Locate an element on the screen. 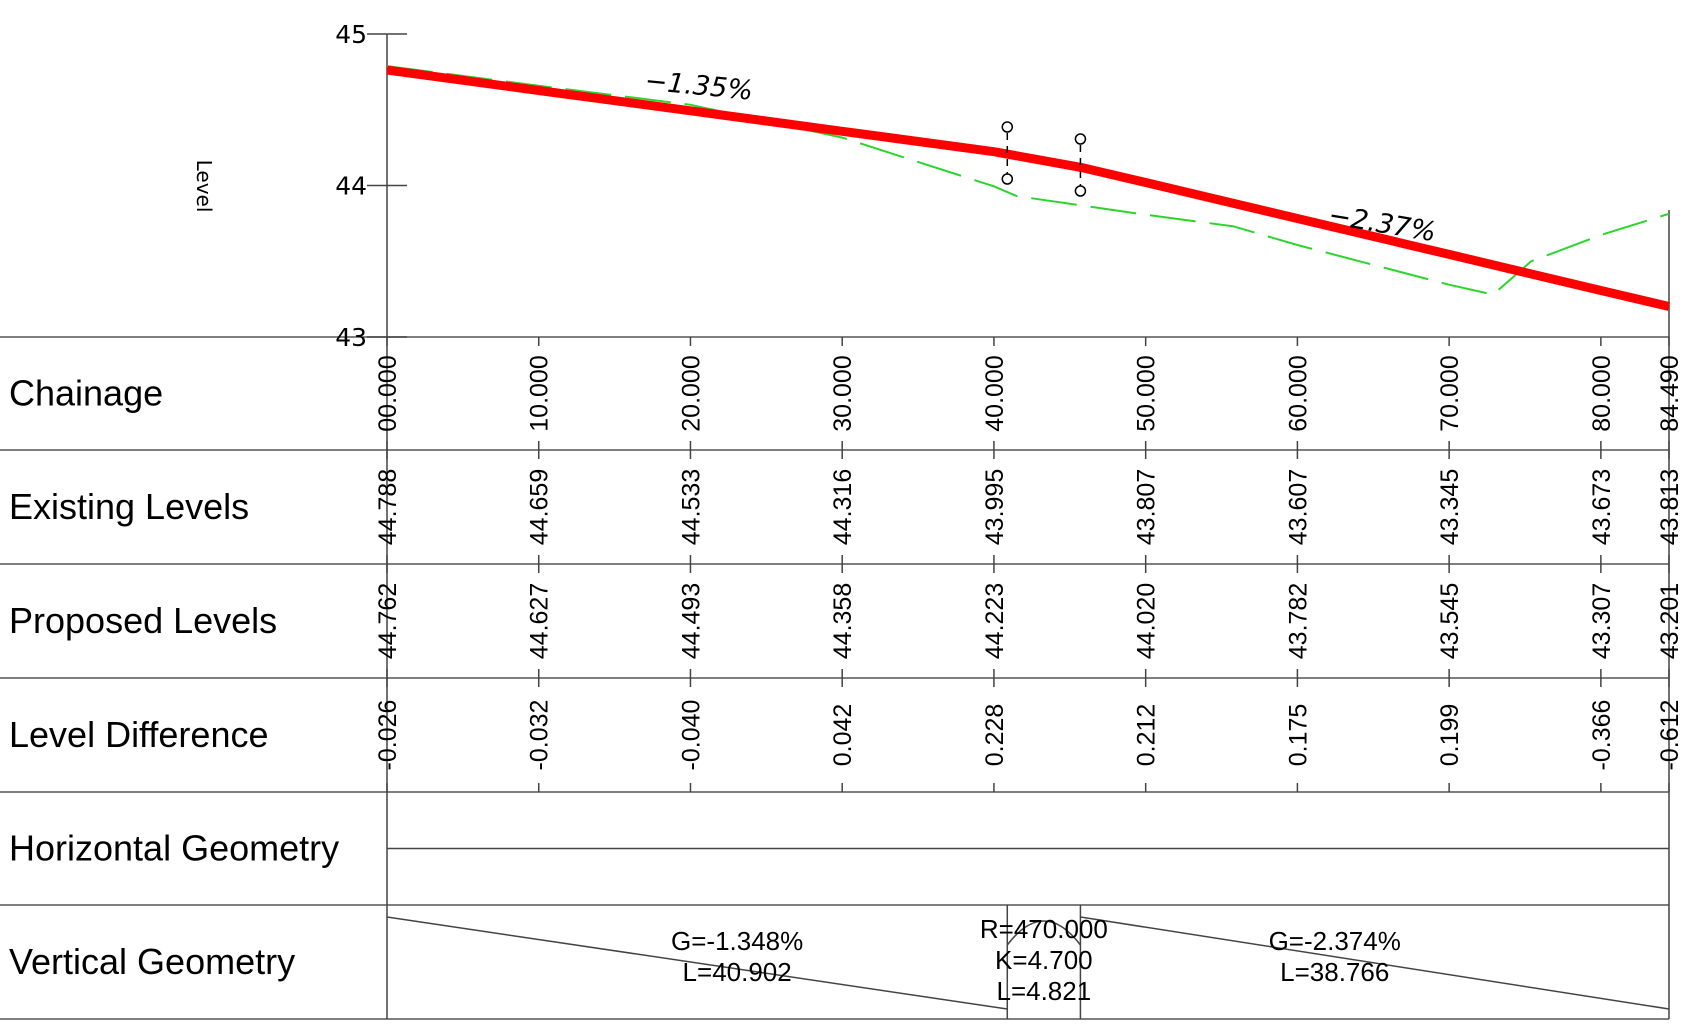  cell-value: 43.807 is located at coordinates (1147, 507).